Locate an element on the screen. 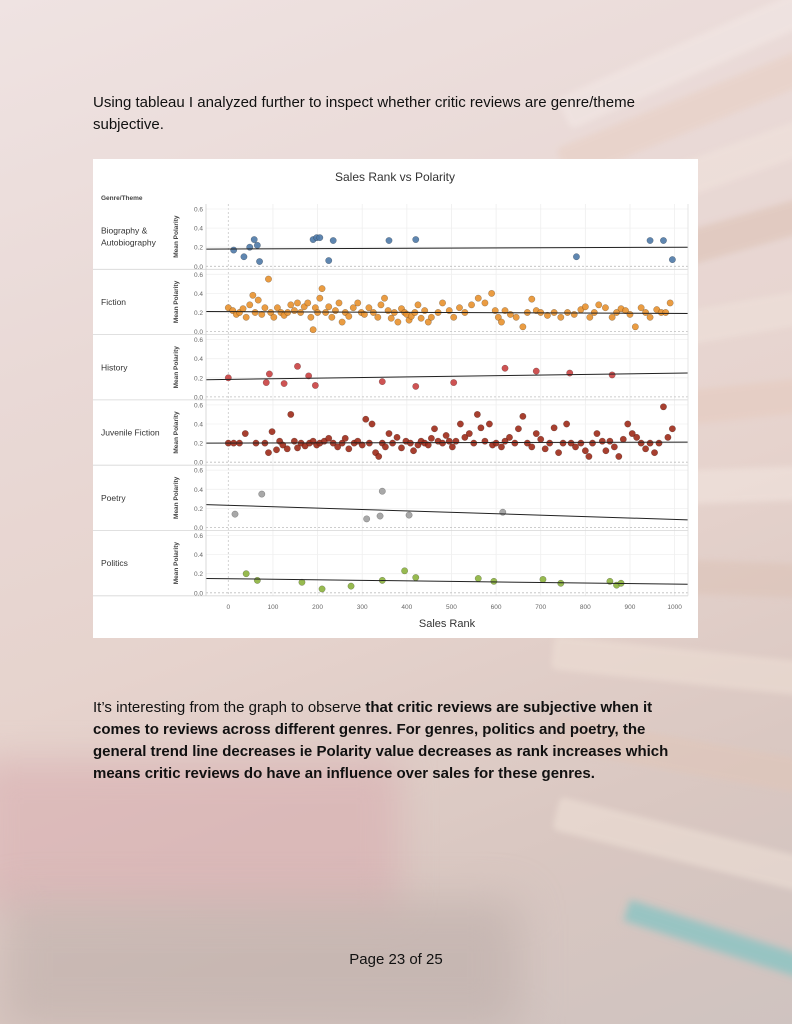  y-axis-label: Mean Polarity is located at coordinates (176, 236).